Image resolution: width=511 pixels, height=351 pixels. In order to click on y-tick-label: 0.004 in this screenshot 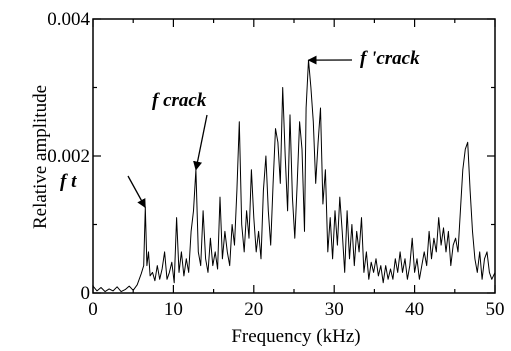, I will do `click(68, 19)`.